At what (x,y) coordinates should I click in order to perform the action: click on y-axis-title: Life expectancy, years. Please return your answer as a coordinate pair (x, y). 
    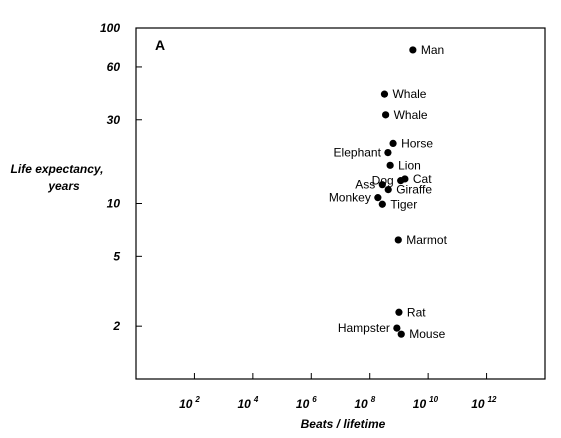
    Looking at the image, I should click on (57, 177).